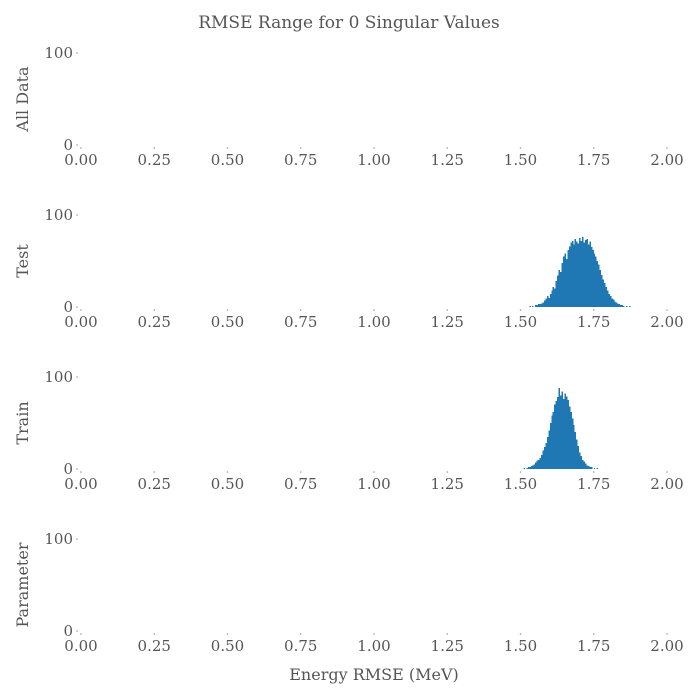 This screenshot has width=700, height=700. I want to click on x-tick-label: 0.50, so click(227, 160).